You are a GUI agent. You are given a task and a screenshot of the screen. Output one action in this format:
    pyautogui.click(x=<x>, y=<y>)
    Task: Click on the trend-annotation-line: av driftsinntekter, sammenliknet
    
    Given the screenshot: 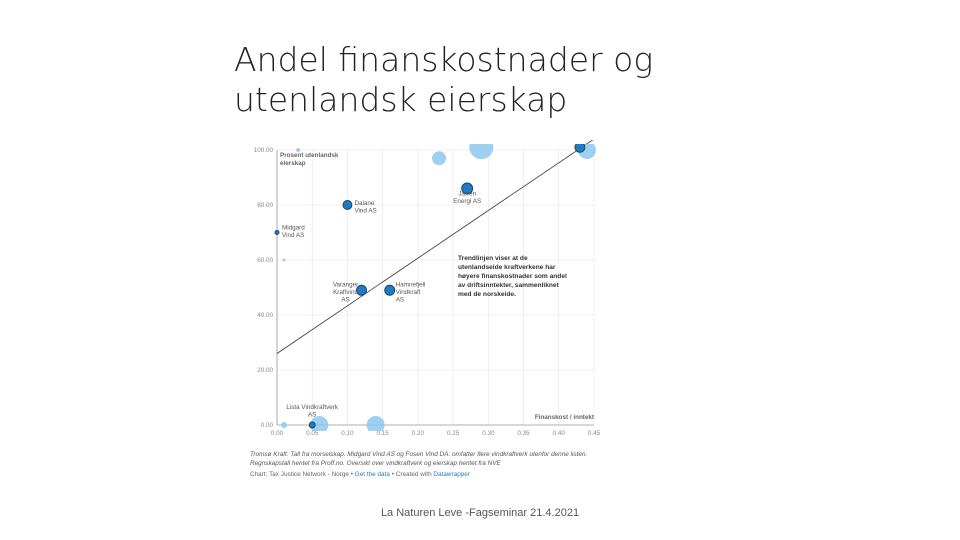 What is the action you would take?
    pyautogui.click(x=509, y=285)
    